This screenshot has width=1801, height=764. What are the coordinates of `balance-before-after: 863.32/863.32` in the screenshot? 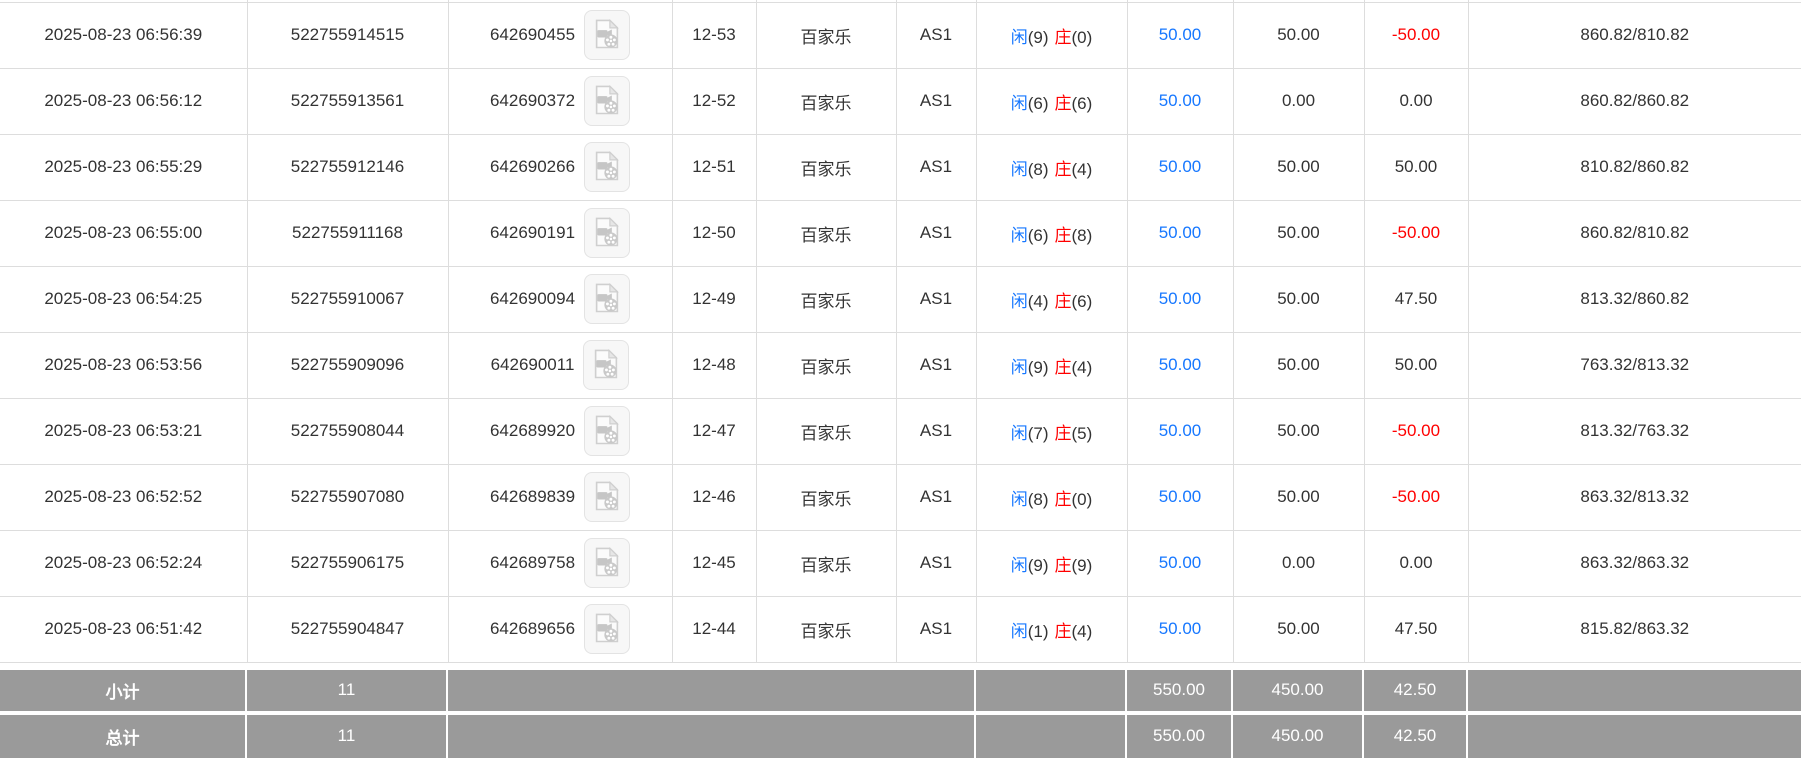 It's located at (1635, 562).